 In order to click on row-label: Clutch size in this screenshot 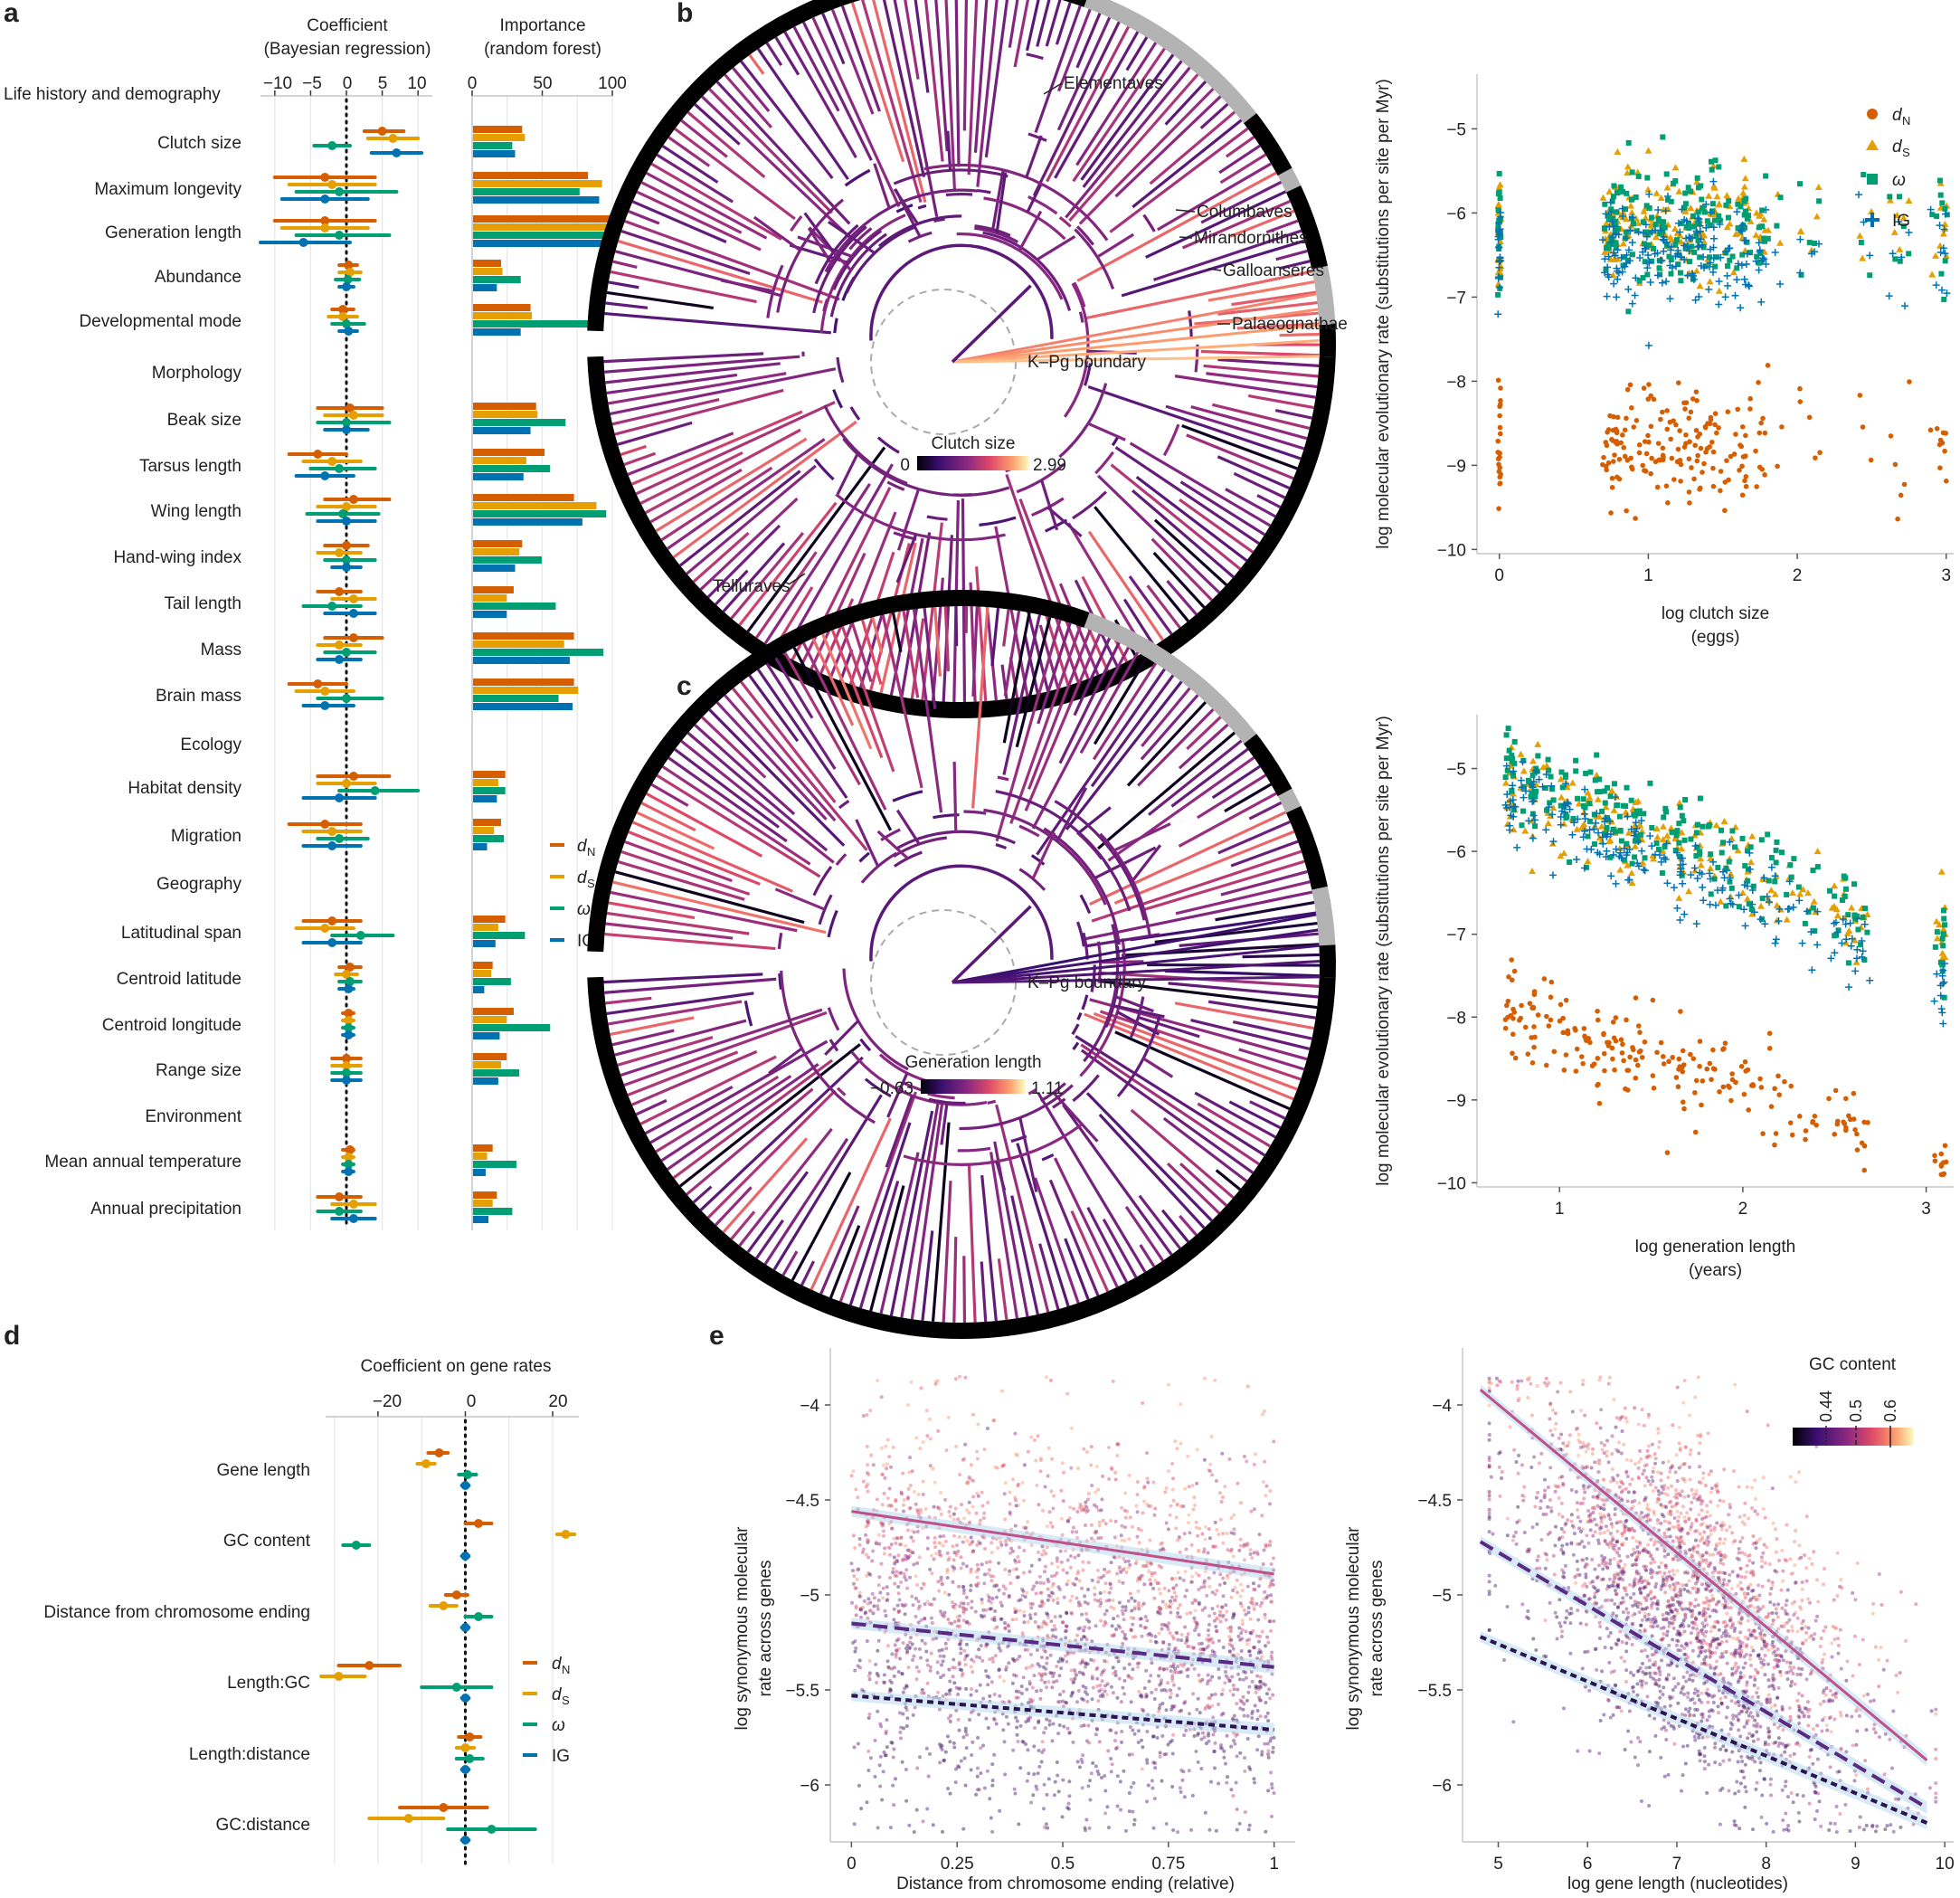, I will do `click(199, 143)`.